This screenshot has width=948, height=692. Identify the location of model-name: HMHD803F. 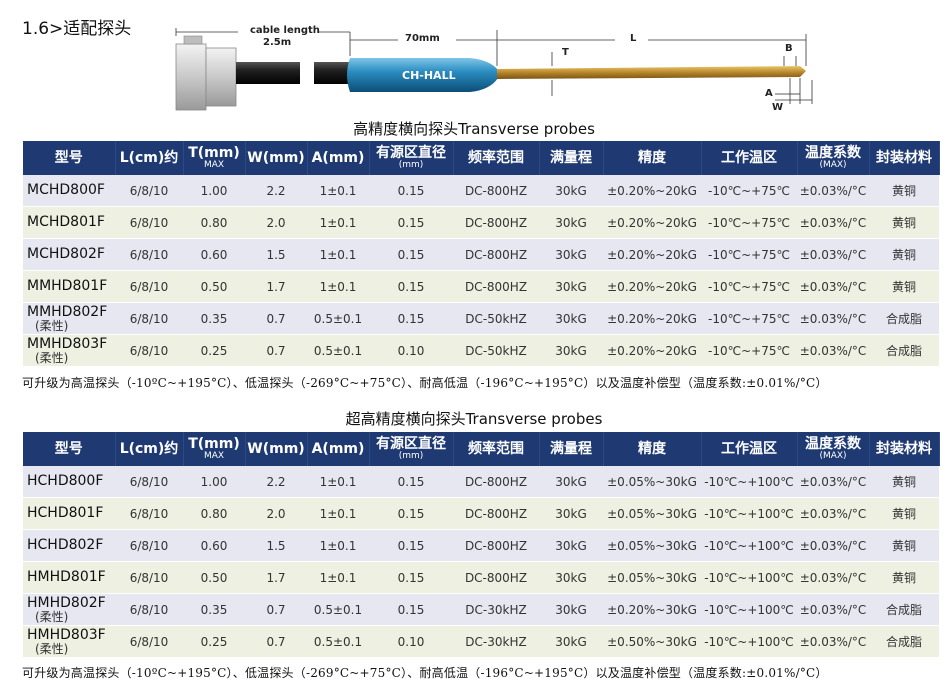
(66, 634).